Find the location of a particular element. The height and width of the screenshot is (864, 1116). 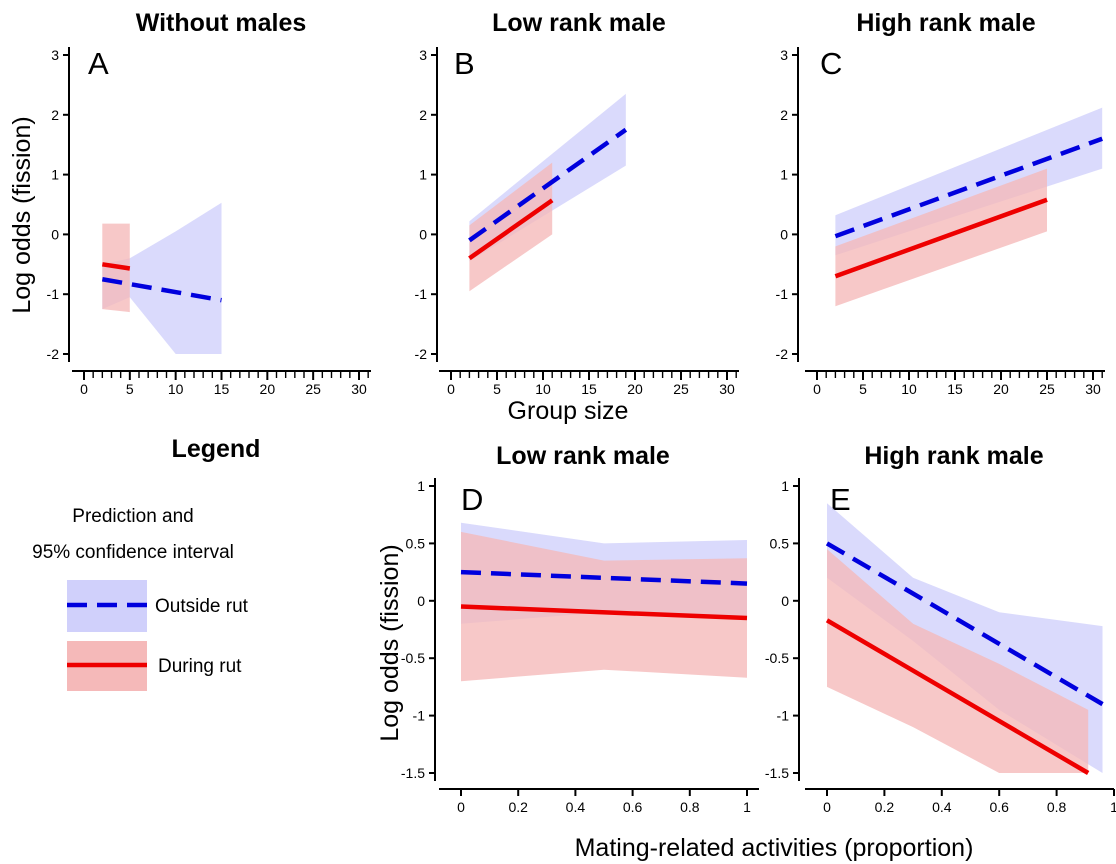

panel-title-b: Low rank male is located at coordinates (579, 23).